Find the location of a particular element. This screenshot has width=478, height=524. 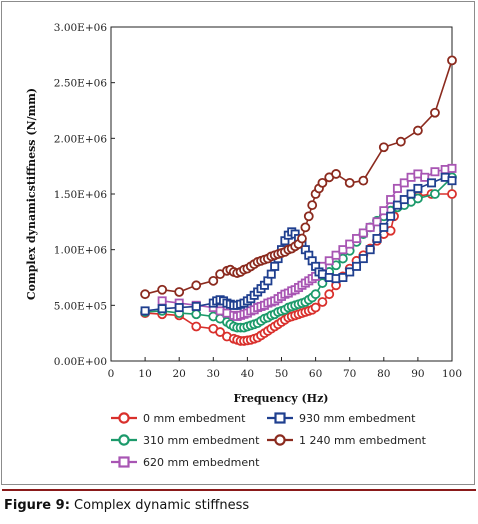

figure-caption: Figure 9: Complex dynamic stiffness is located at coordinates (126, 505).